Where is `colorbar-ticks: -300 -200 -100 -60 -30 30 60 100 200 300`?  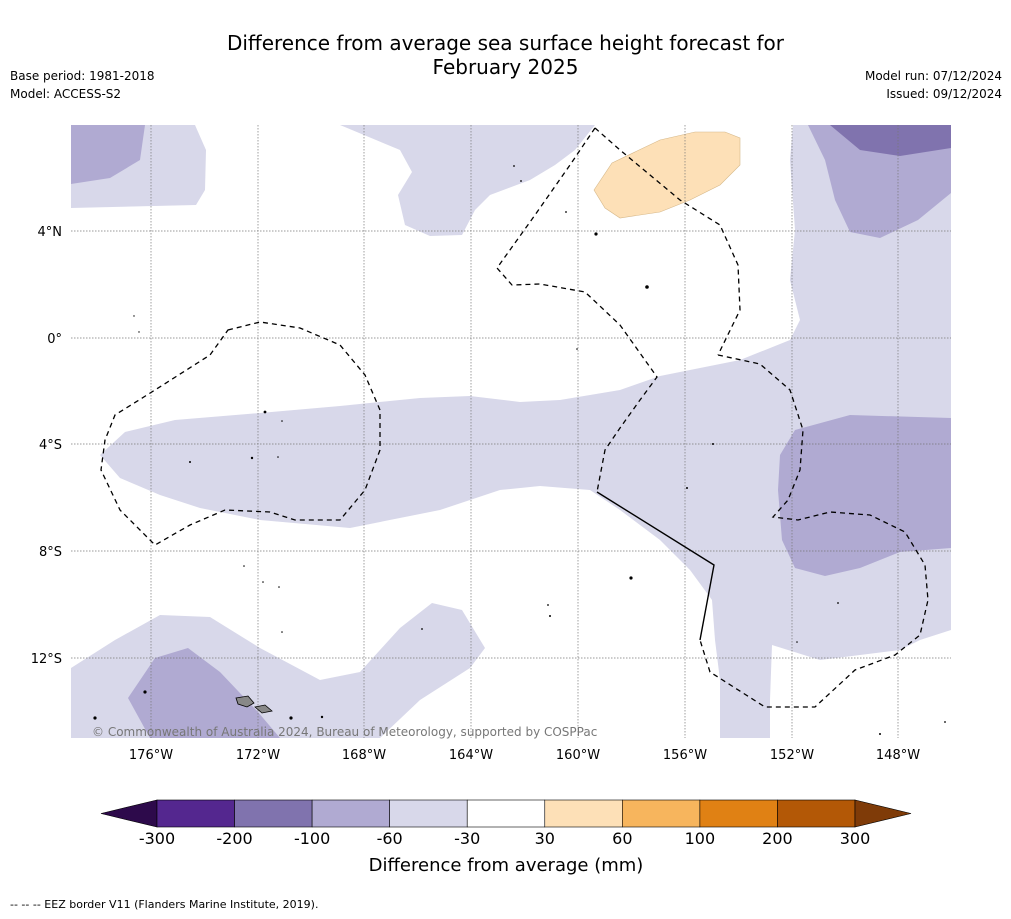 colorbar-ticks: -300 -200 -100 -60 -30 30 60 100 200 300 is located at coordinates (504, 838).